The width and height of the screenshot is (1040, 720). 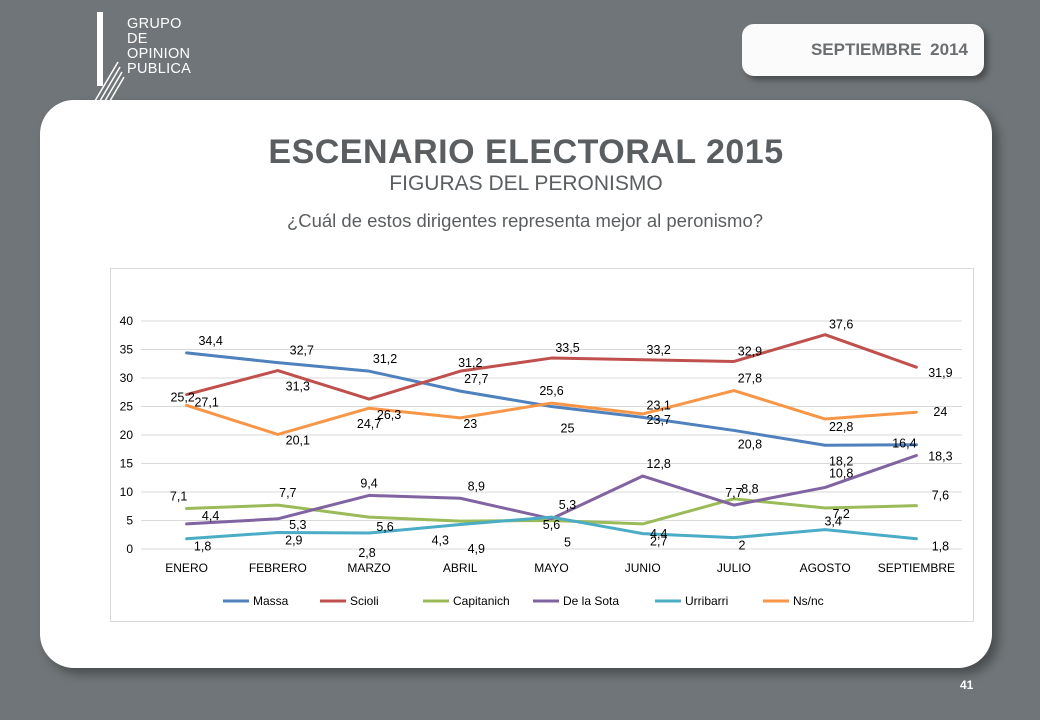 What do you see at coordinates (178, 497) in the screenshot?
I see `data-label: 7,1` at bounding box center [178, 497].